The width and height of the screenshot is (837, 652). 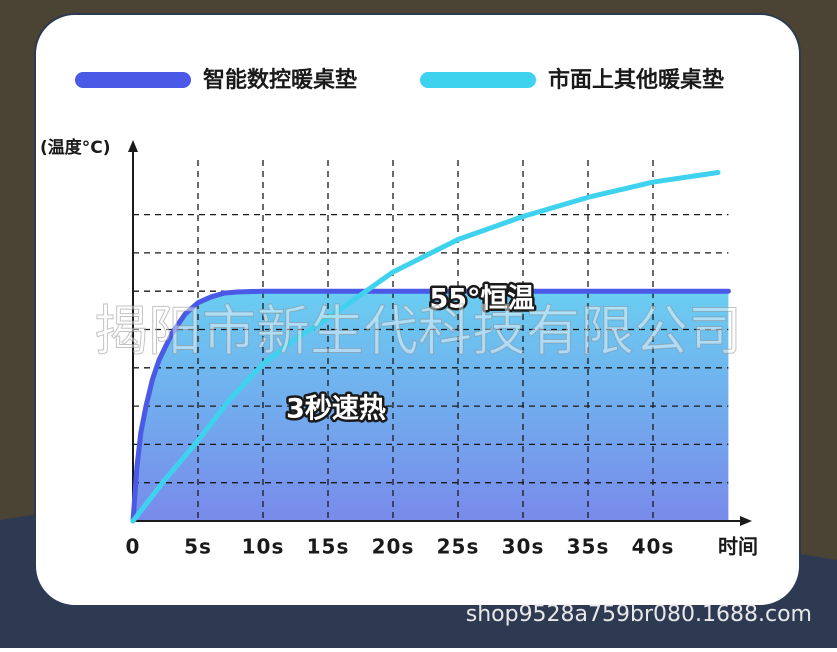 I want to click on x-tick-label: 40s, so click(x=653, y=547).